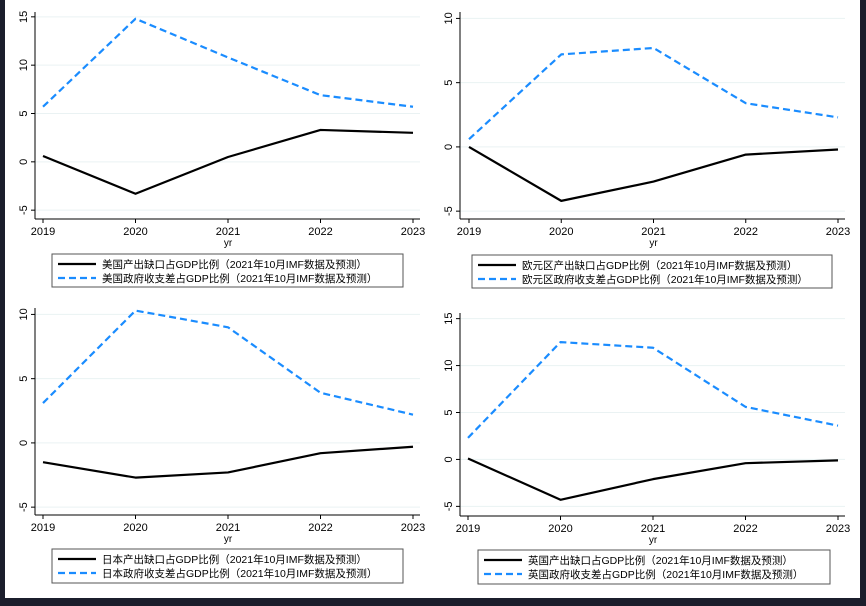 Image resolution: width=866 pixels, height=606 pixels. Describe the element at coordinates (665, 279) in the screenshot. I see `legend-label: 欧元区政府收支差占GDP比例（2021年10月IMF数据及预测）` at that location.